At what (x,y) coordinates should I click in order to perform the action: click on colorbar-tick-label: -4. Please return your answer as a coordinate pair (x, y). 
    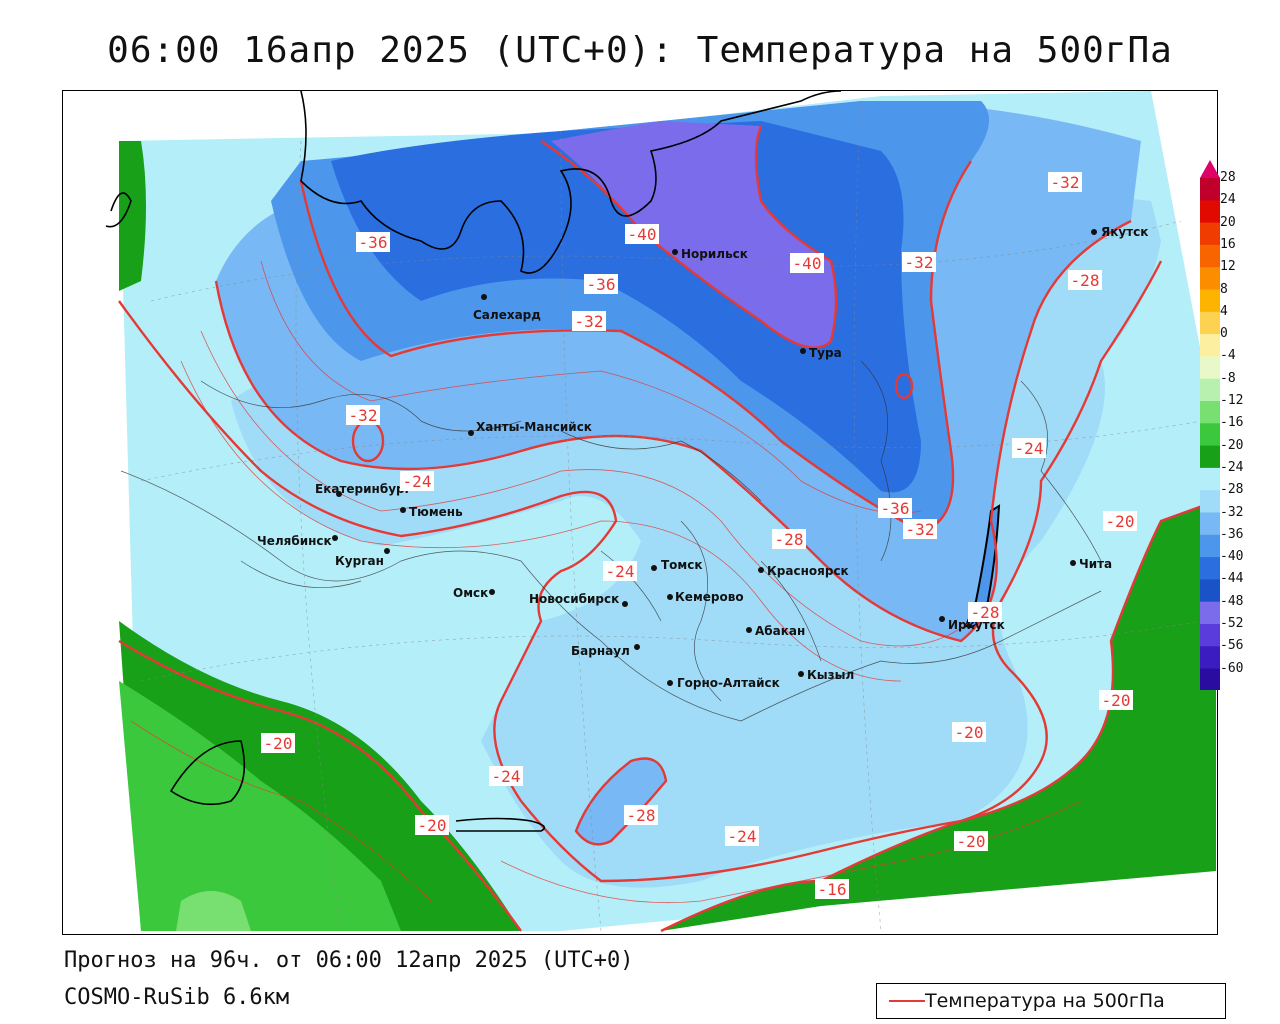
    Looking at the image, I should click on (1228, 356).